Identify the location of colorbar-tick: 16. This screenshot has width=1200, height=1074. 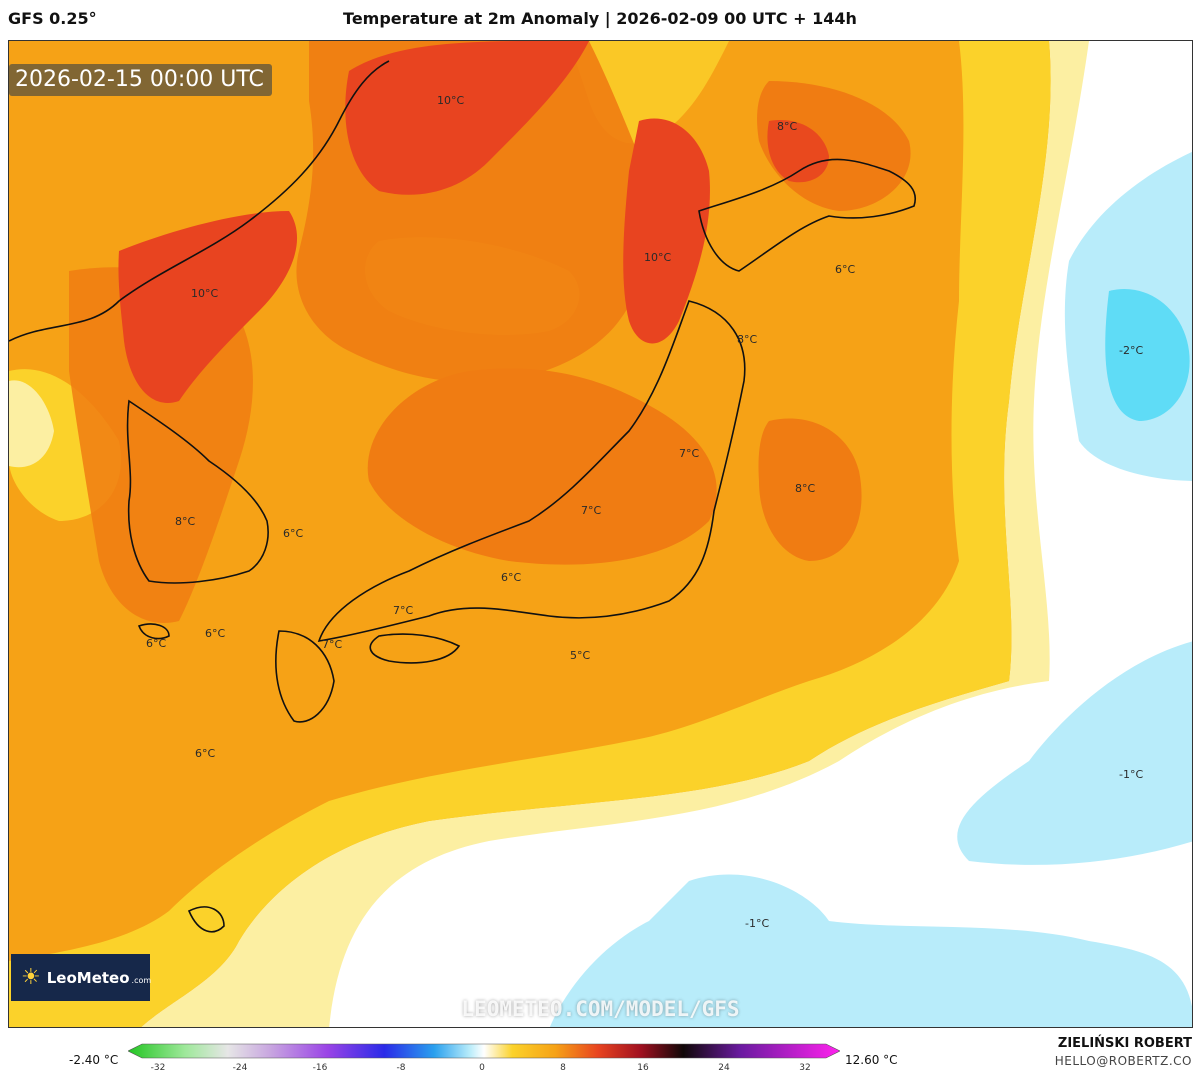
(643, 1068).